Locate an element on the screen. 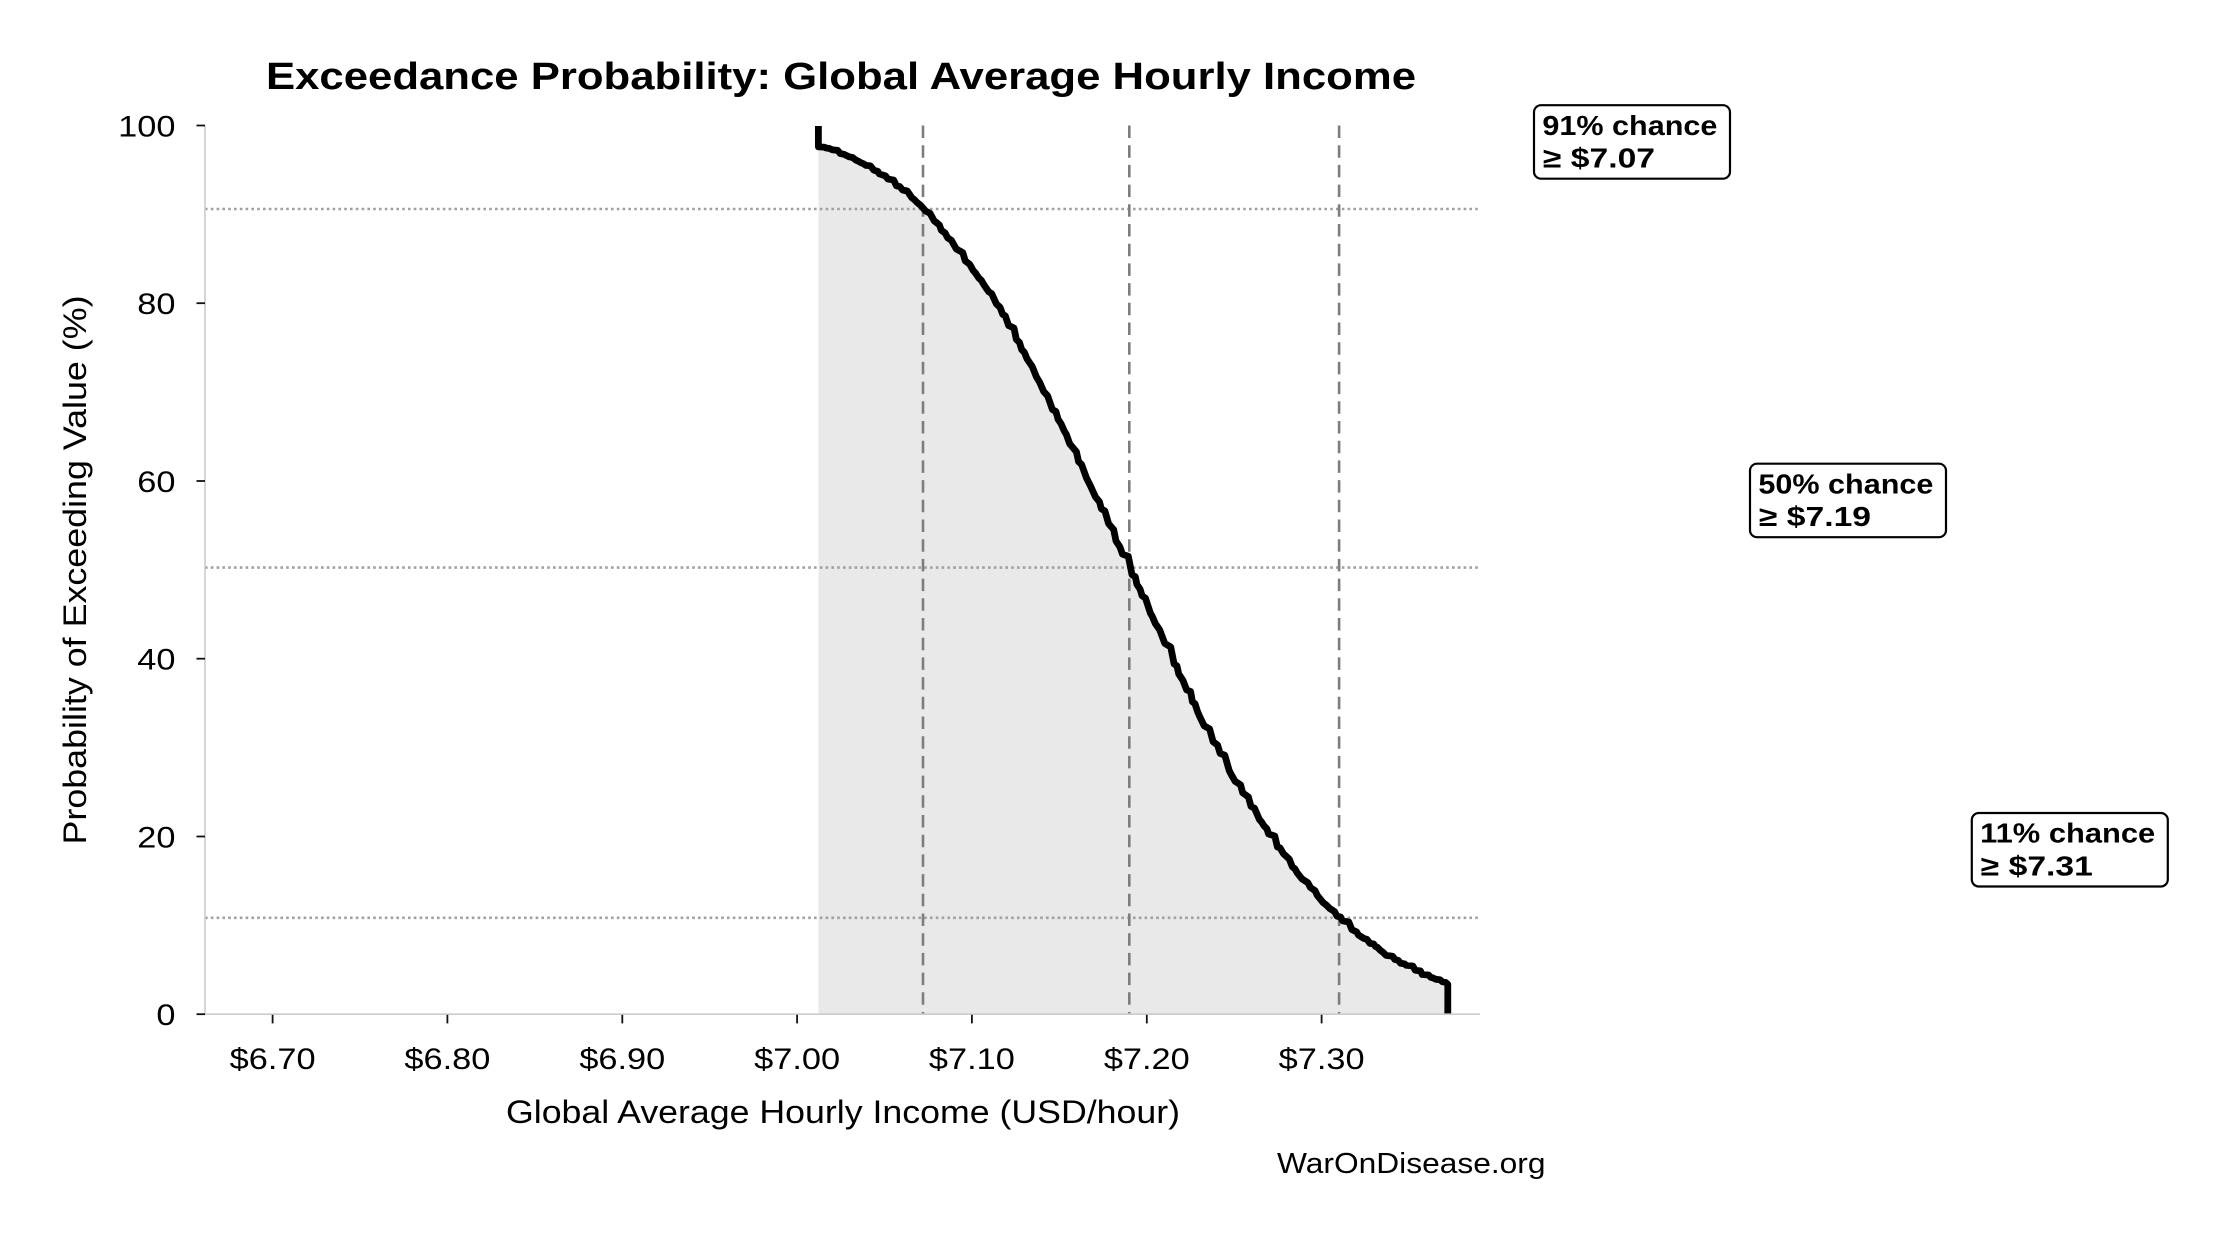  svg-text: 100 is located at coordinates (146, 126).